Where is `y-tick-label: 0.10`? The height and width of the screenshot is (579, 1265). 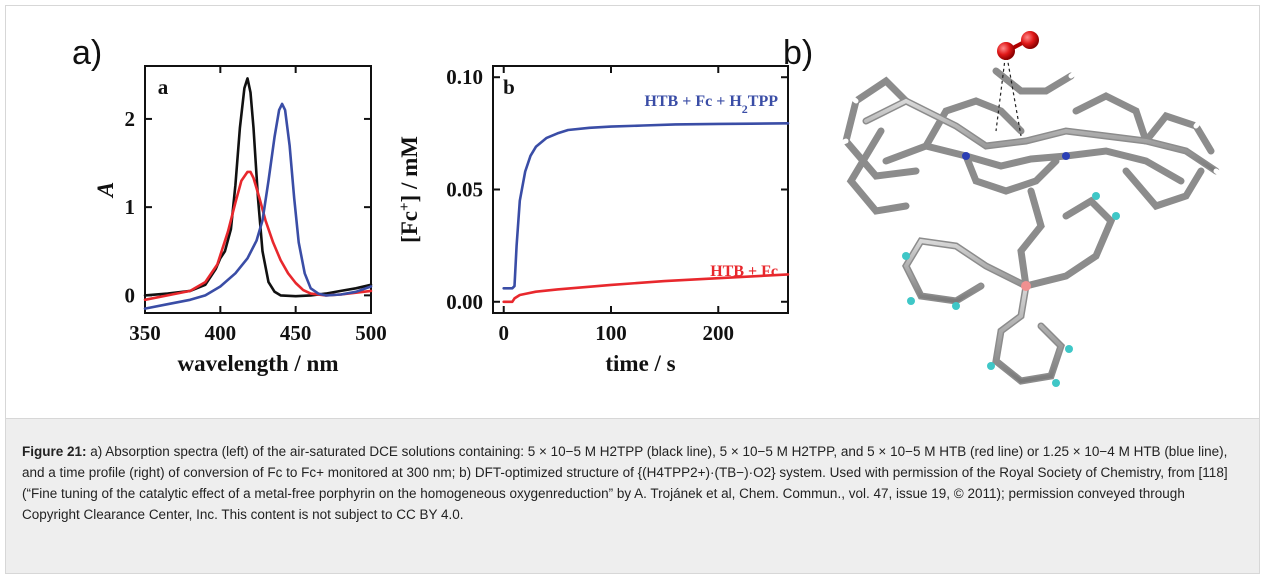
y-tick-label: 0.10 is located at coordinates (464, 77).